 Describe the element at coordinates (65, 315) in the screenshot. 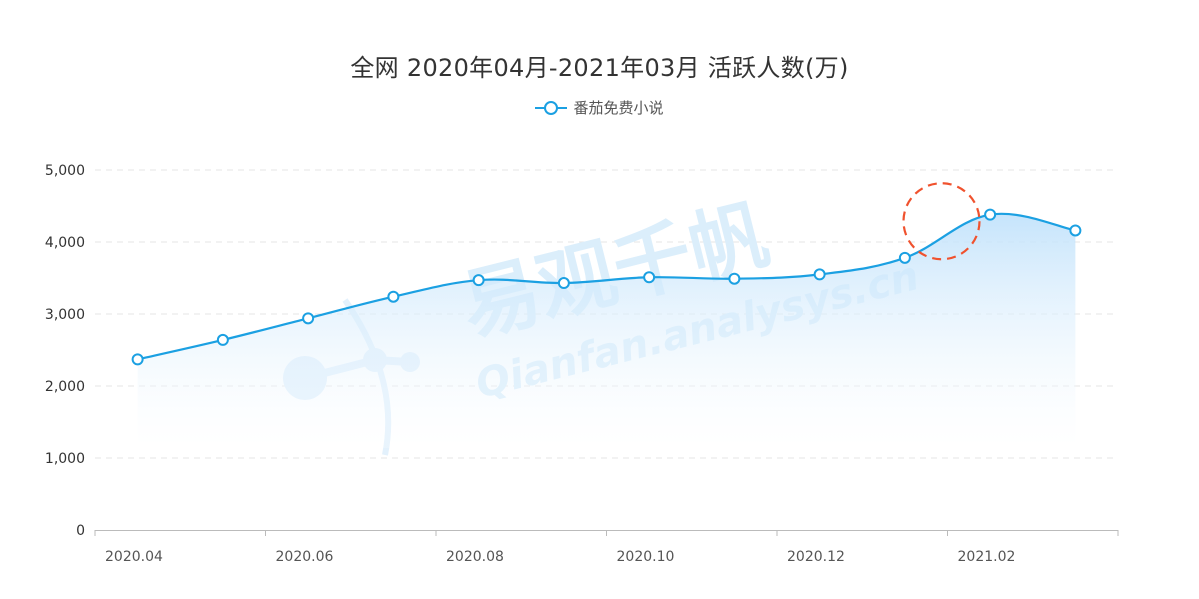

I see `y-tick-label: 3,000` at that location.